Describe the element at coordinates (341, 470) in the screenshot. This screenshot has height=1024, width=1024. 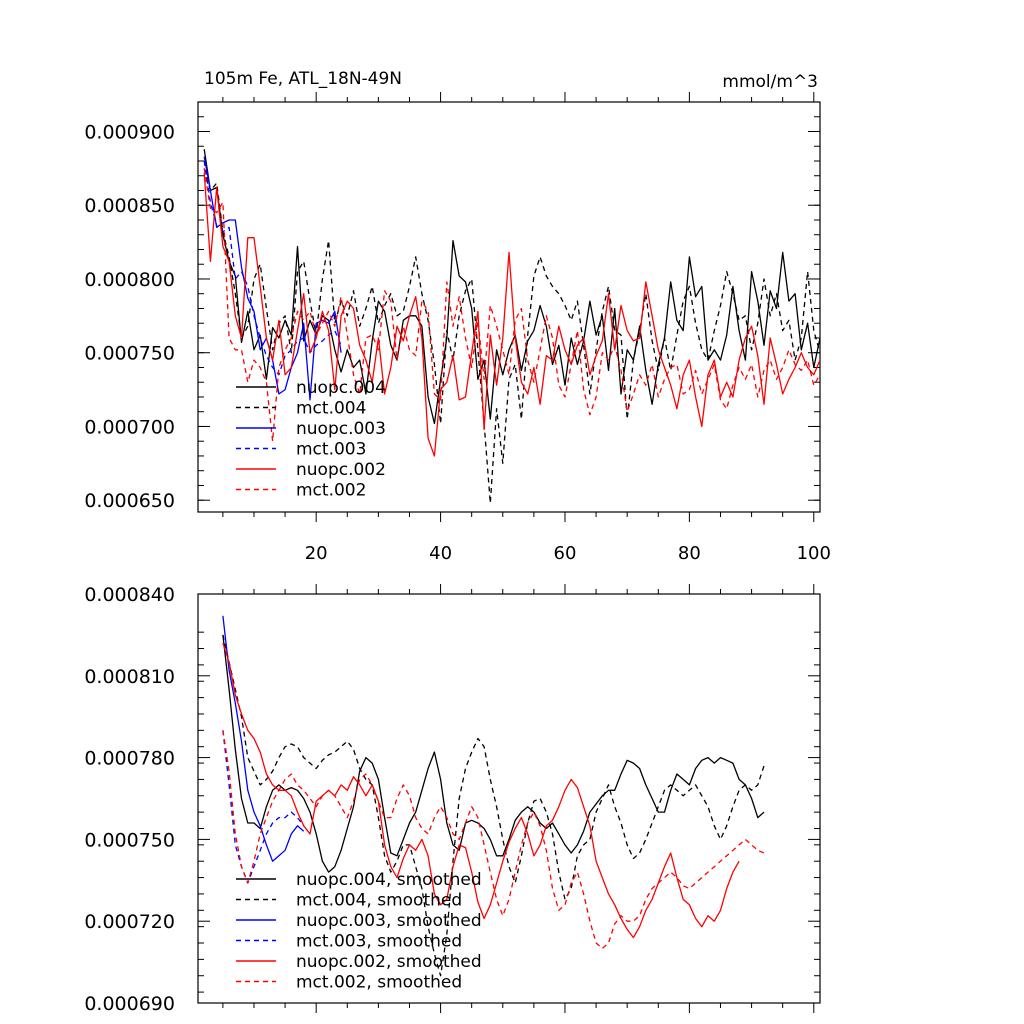
I see `legend-label: nuopc.002` at that location.